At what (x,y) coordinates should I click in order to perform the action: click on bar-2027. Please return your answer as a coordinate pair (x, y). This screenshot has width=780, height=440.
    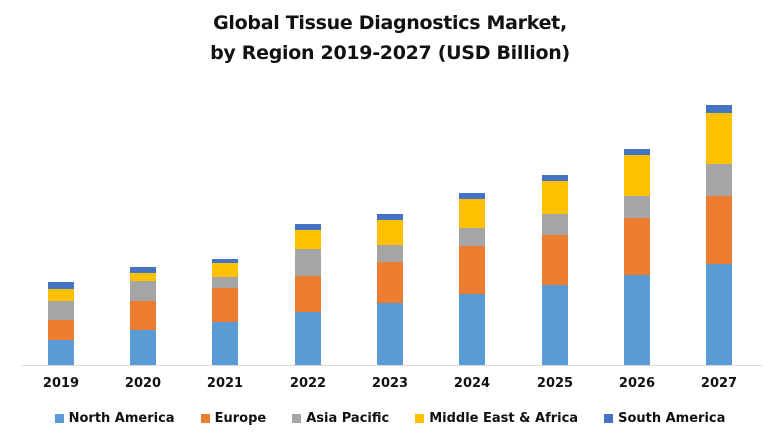
    Looking at the image, I should click on (719, 235).